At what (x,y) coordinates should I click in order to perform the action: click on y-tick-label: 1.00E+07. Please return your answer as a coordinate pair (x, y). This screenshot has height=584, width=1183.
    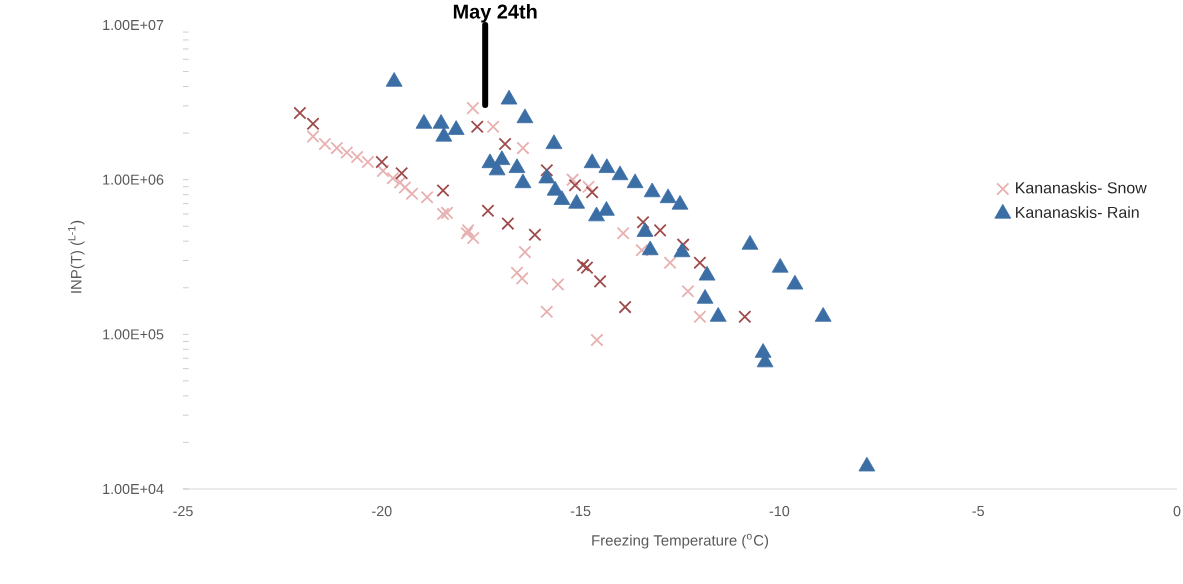
    Looking at the image, I should click on (133, 25).